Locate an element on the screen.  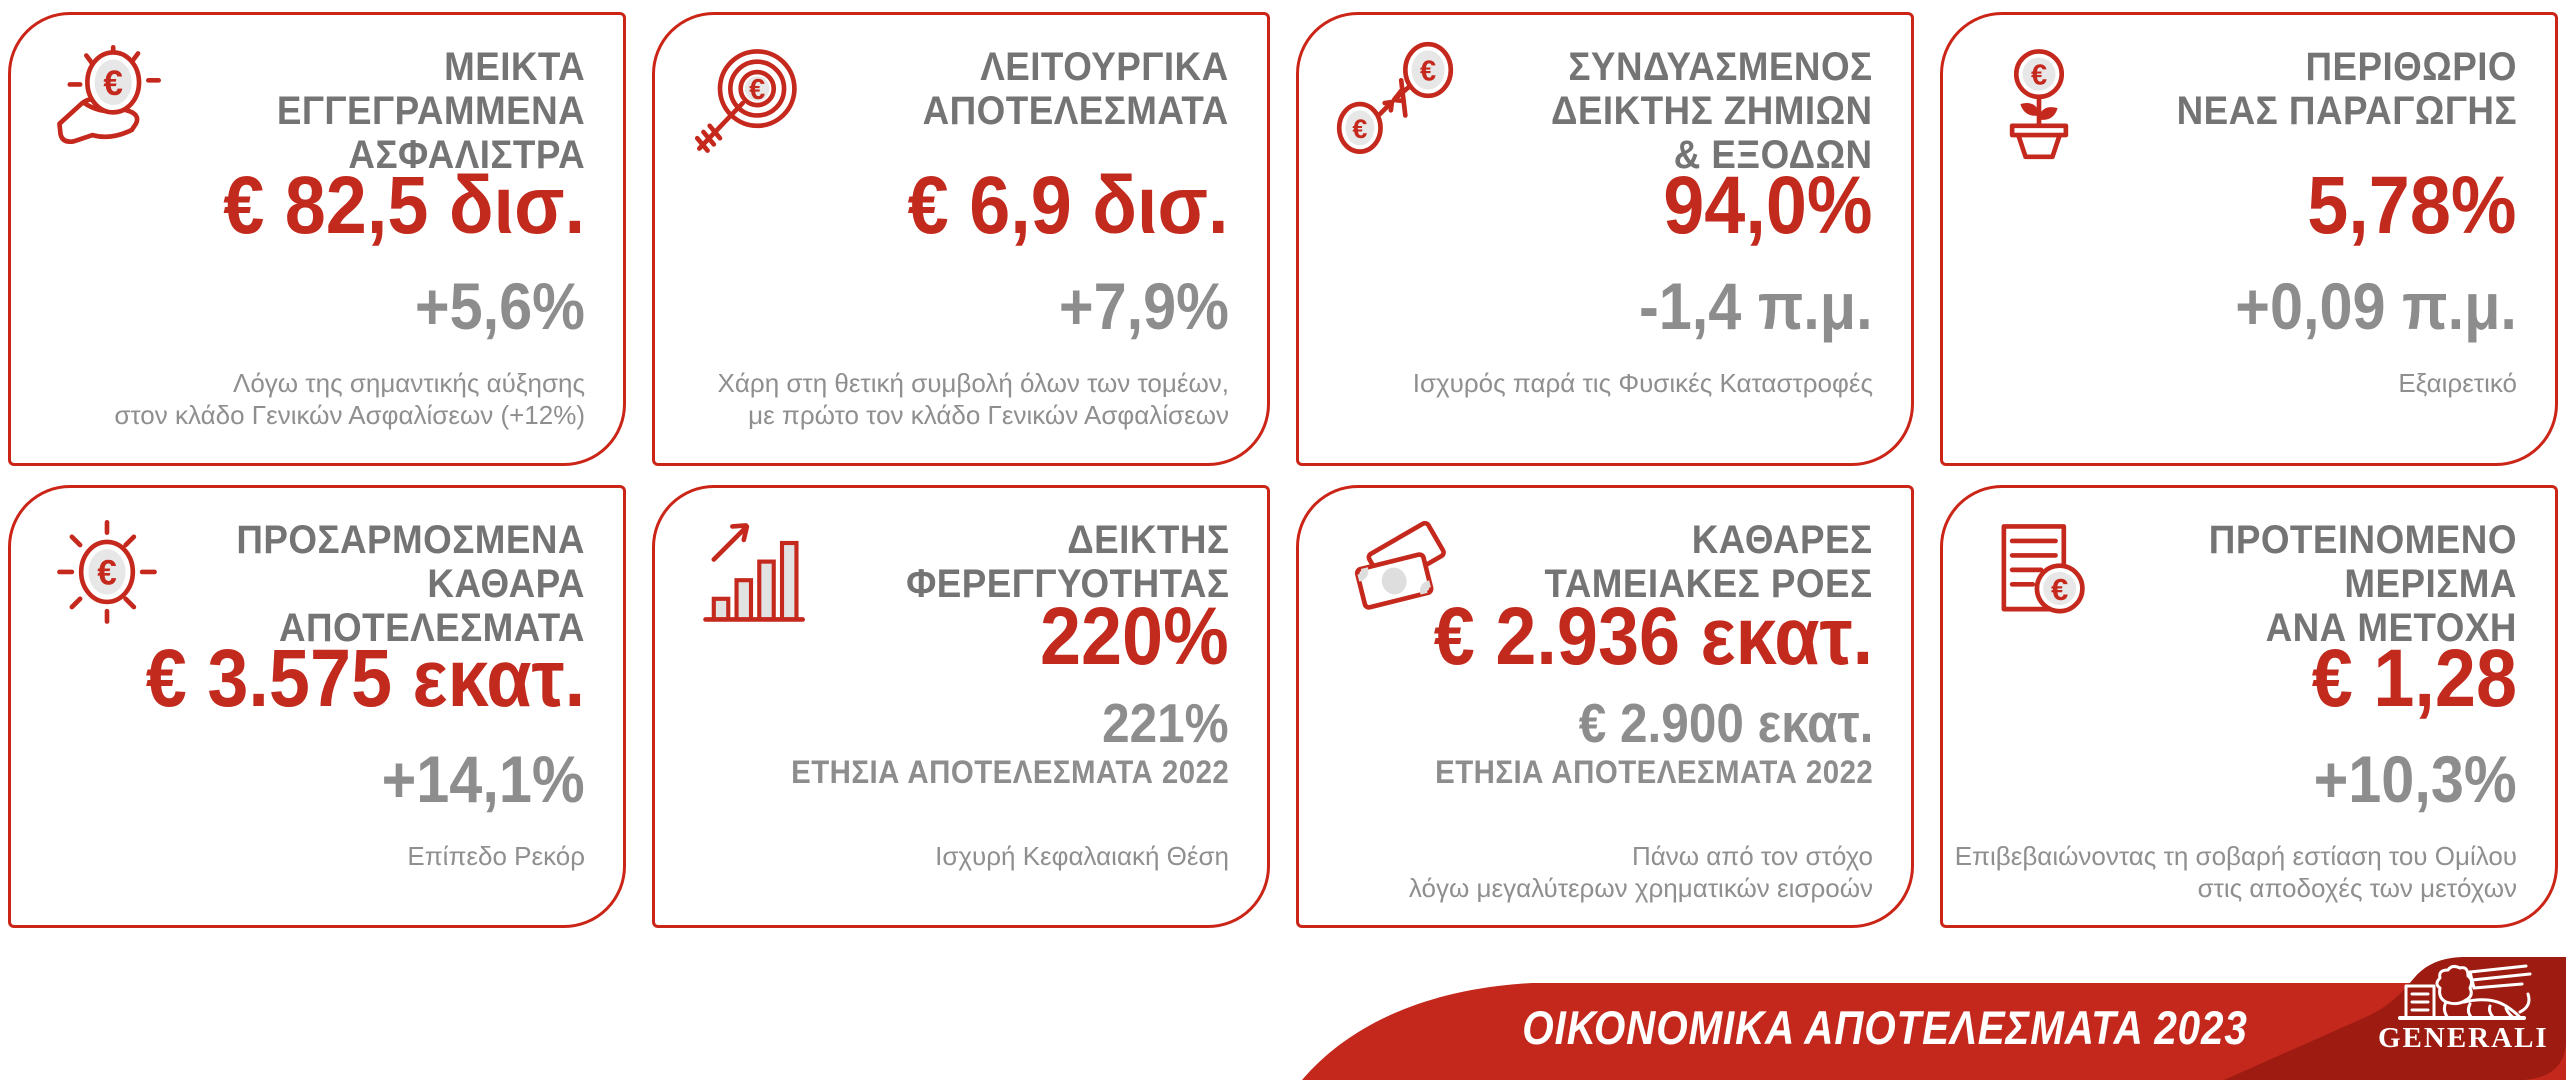
card-description: Ισχυρή Κεφαλαιακή Θέση is located at coordinates (1082, 856).